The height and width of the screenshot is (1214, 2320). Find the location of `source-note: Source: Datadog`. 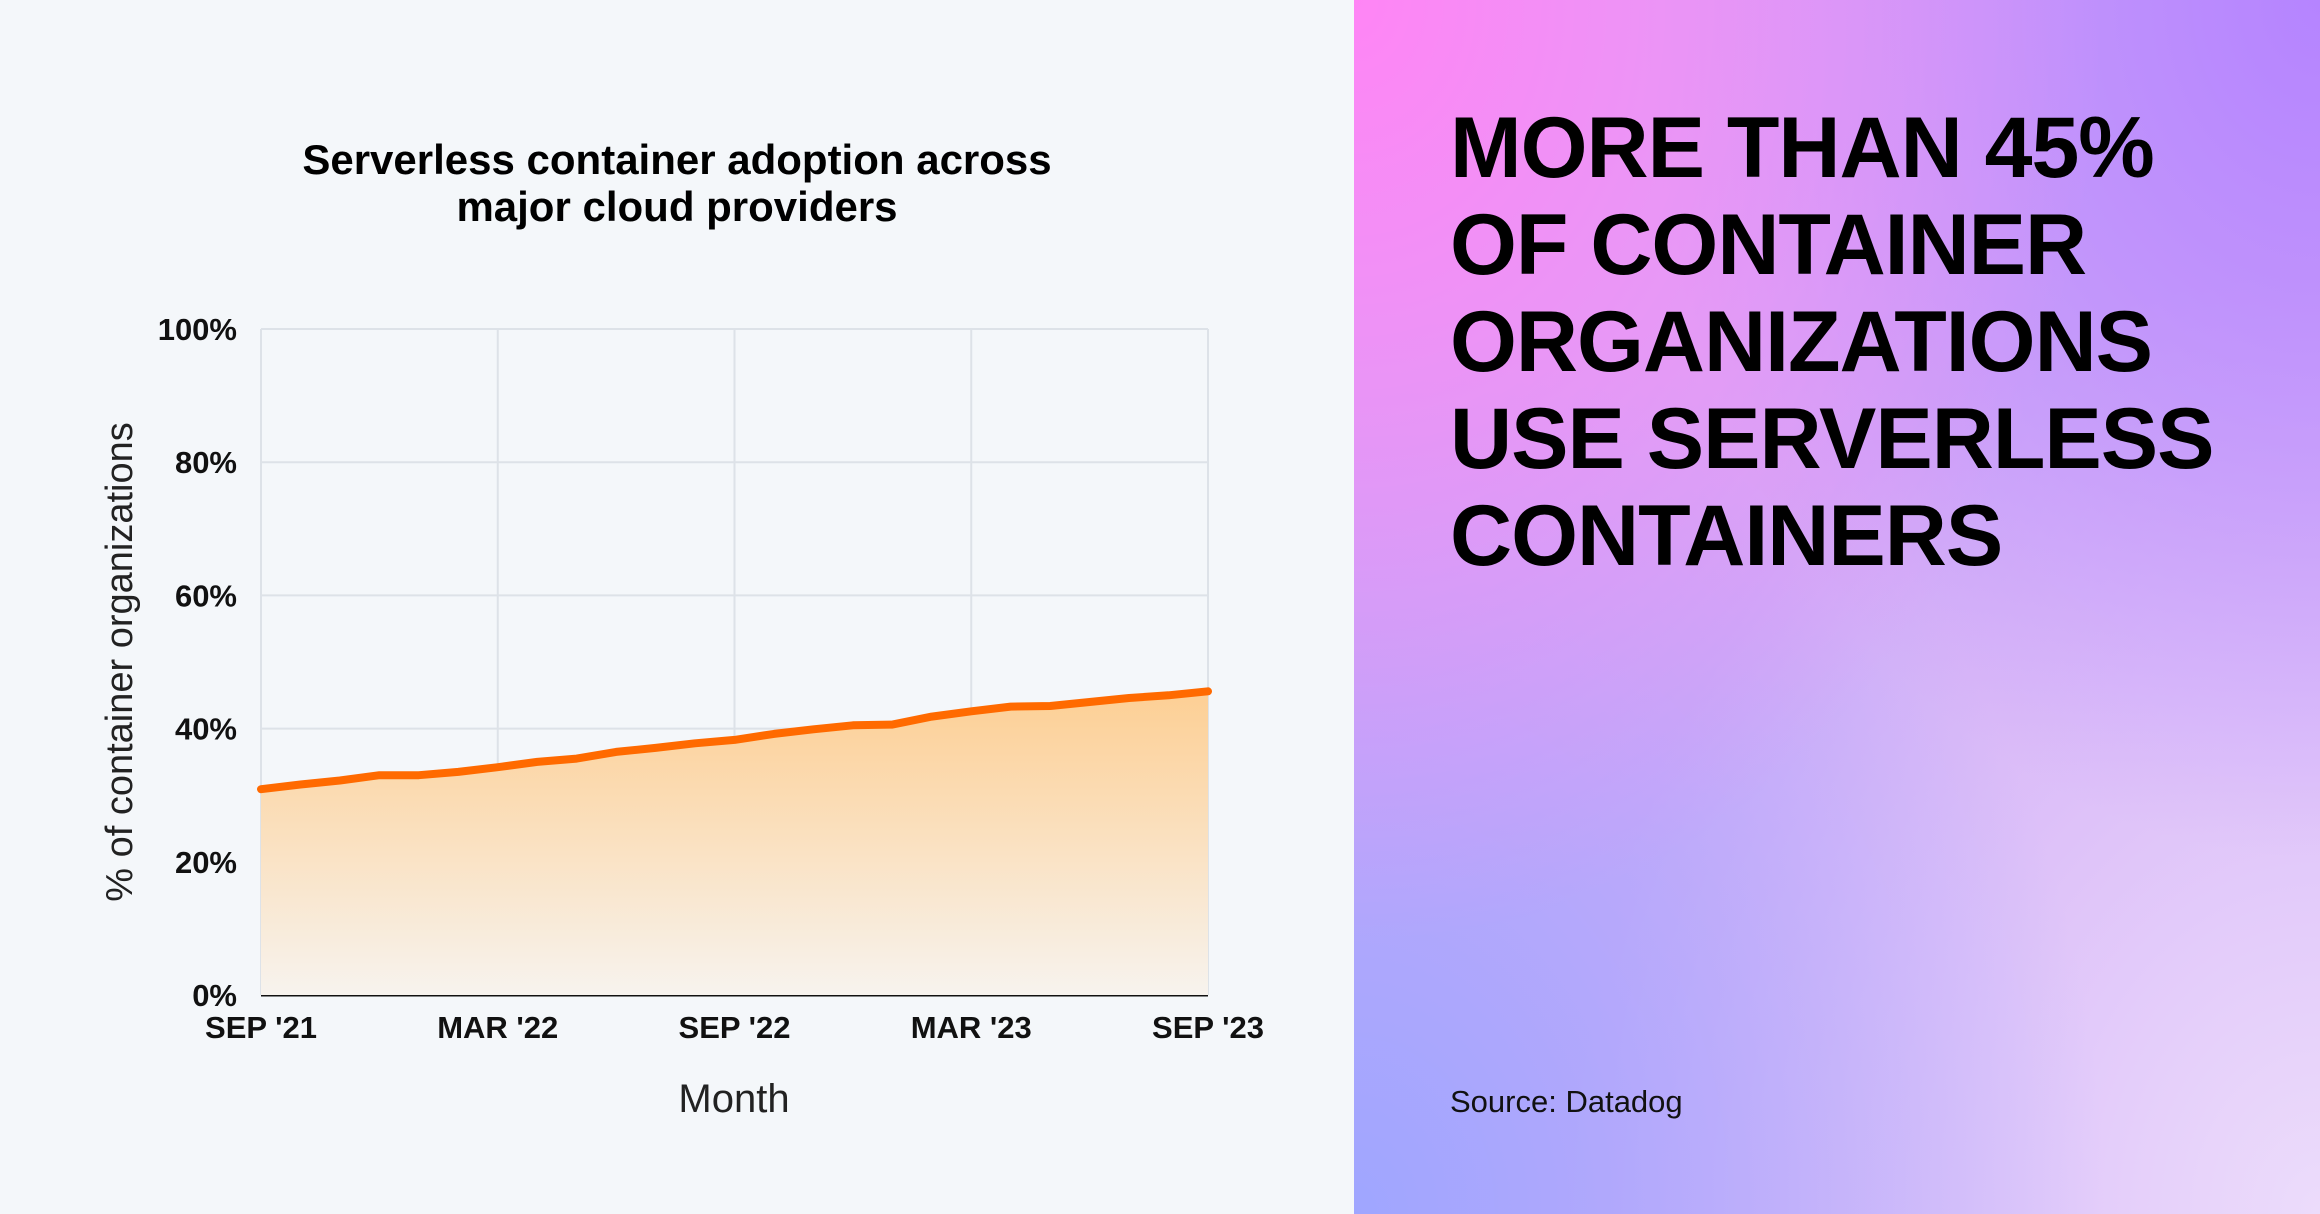

source-note: Source: Datadog is located at coordinates (1566, 1101).